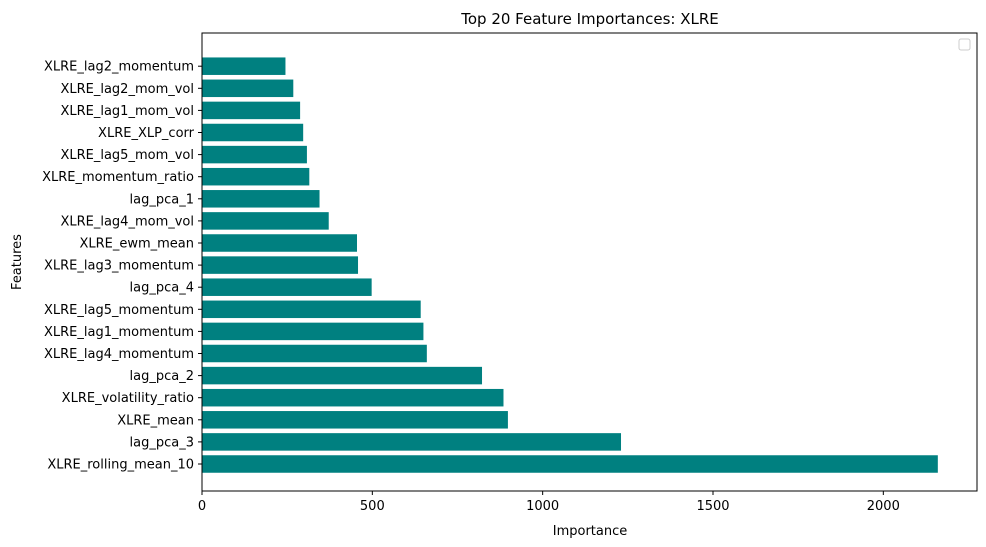 This screenshot has width=986, height=547. Describe the element at coordinates (964, 44) in the screenshot. I see `legend-box` at that location.